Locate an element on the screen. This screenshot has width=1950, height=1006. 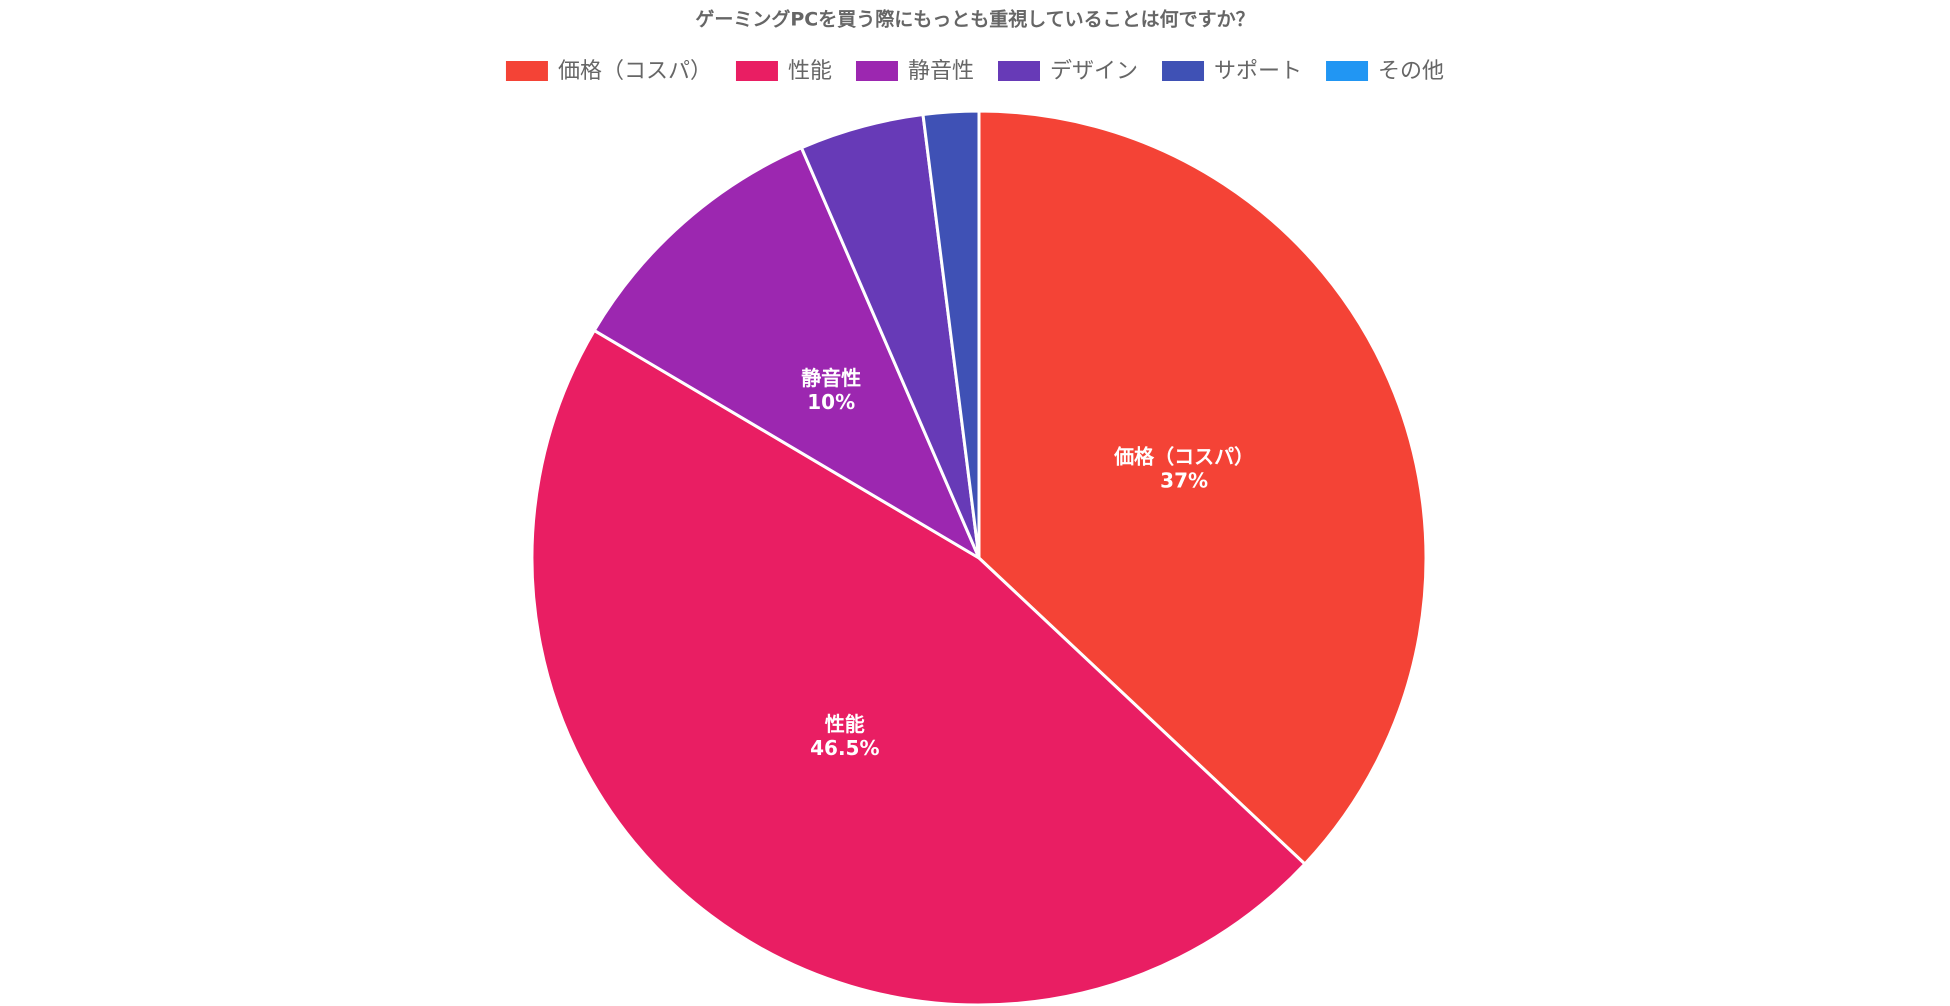
legend-label: その他 is located at coordinates (1411, 71).